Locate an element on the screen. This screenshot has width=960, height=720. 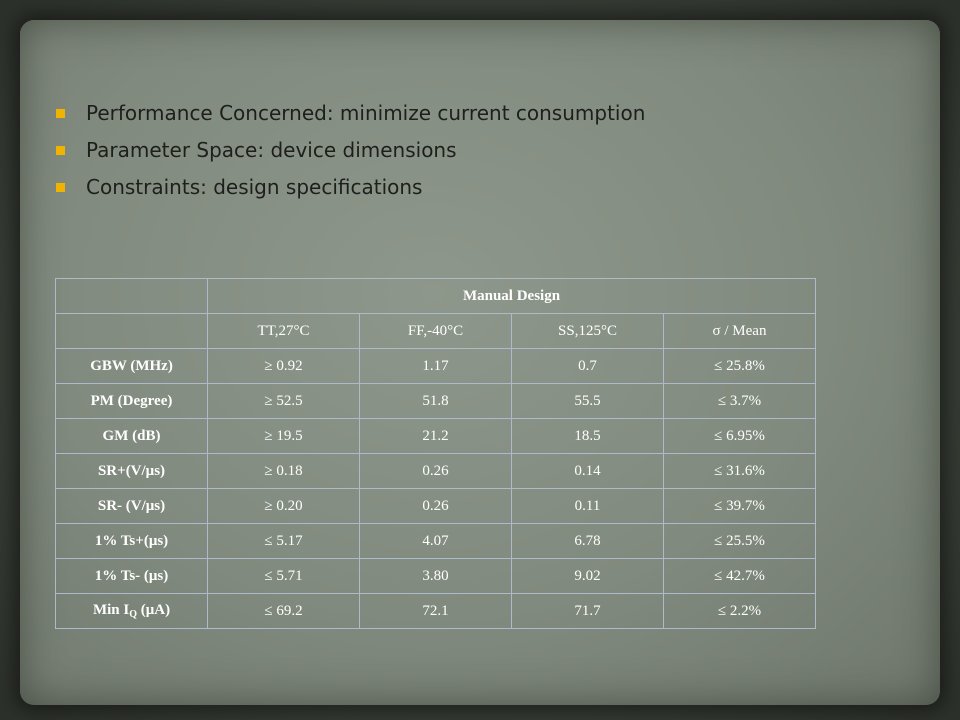
table-cell: 0.7 is located at coordinates (587, 366).